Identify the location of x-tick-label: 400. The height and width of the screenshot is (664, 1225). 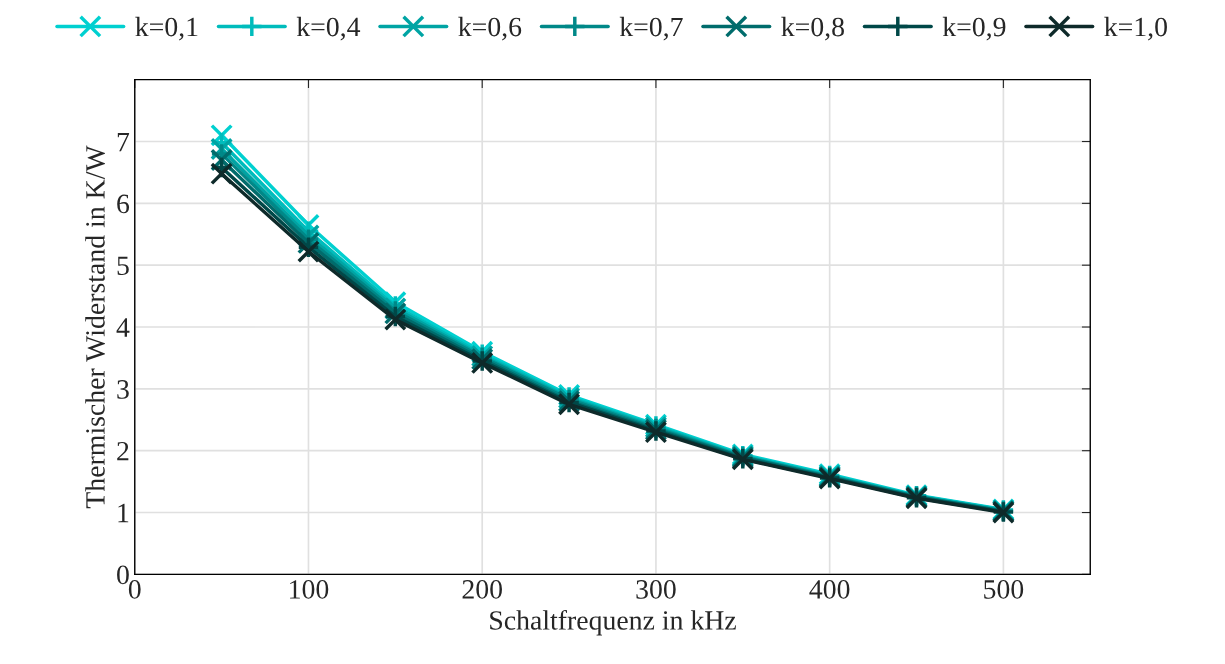
(829, 589).